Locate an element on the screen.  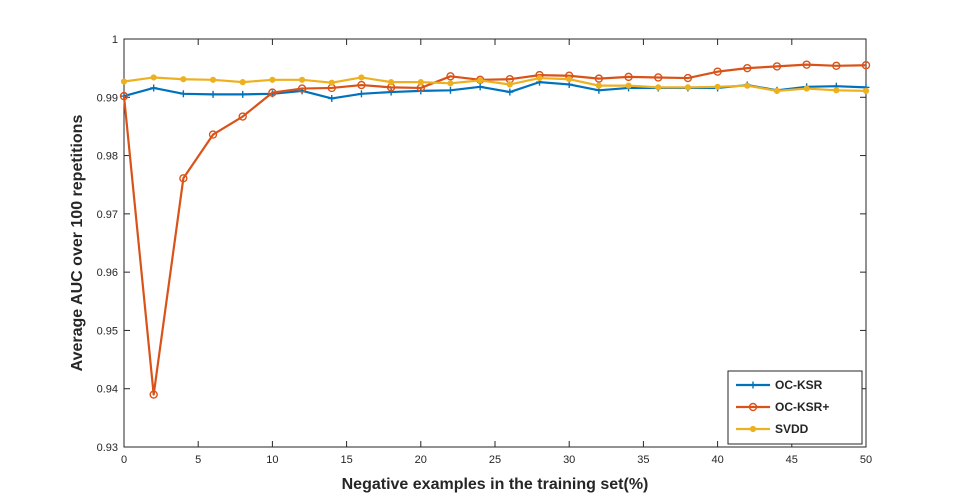
x-tick-label: 15 is located at coordinates (346, 460).